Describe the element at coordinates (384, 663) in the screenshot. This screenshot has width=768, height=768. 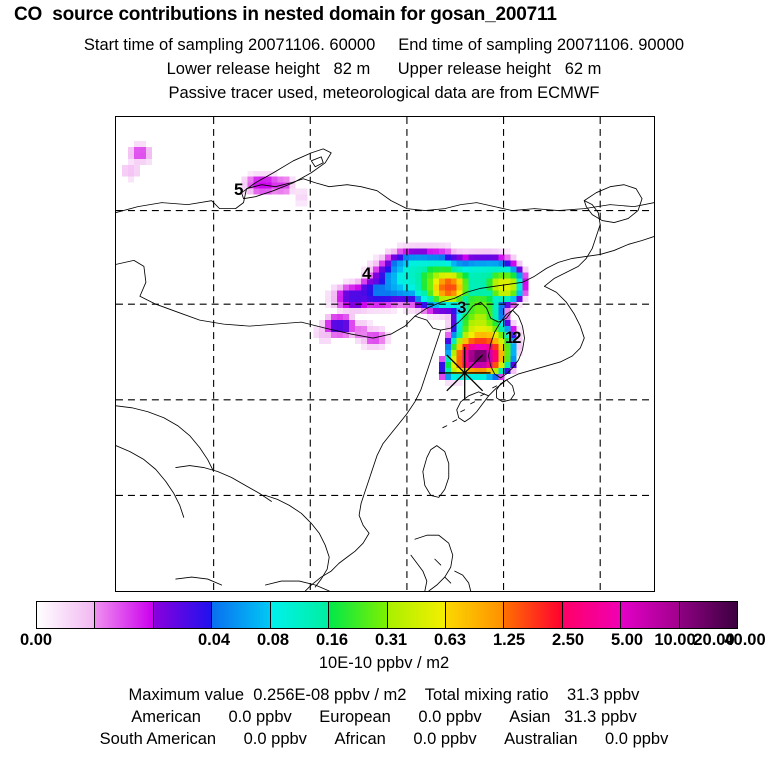
I see `colorbar-units-label: 10E-10 ppbv / m2` at that location.